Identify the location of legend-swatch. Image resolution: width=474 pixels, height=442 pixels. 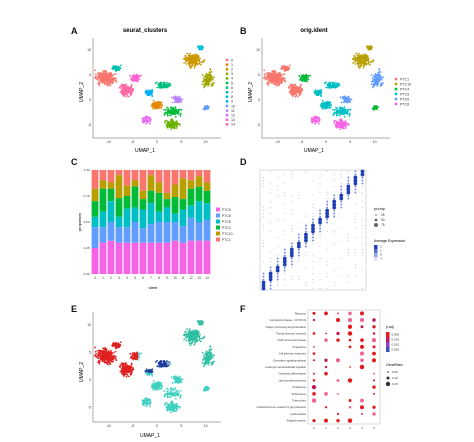
(227, 101).